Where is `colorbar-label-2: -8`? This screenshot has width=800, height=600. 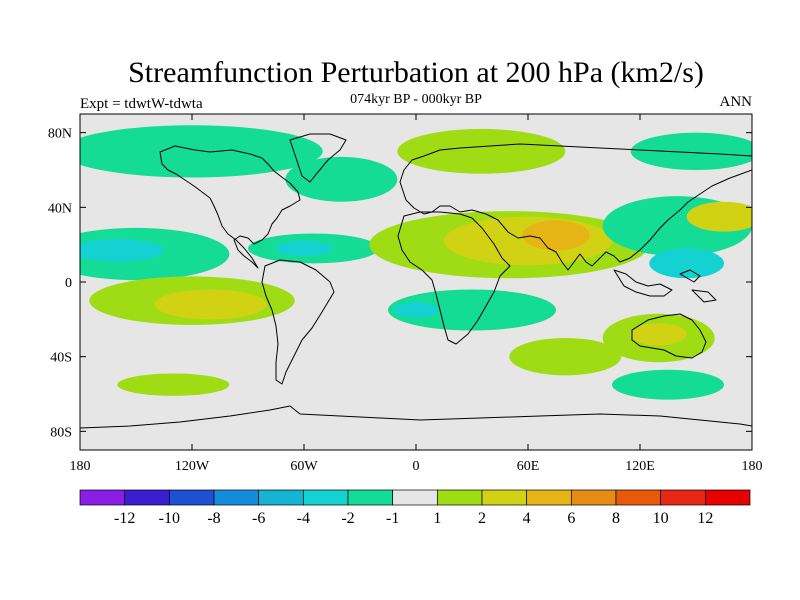
colorbar-label-2: -8 is located at coordinates (213, 518).